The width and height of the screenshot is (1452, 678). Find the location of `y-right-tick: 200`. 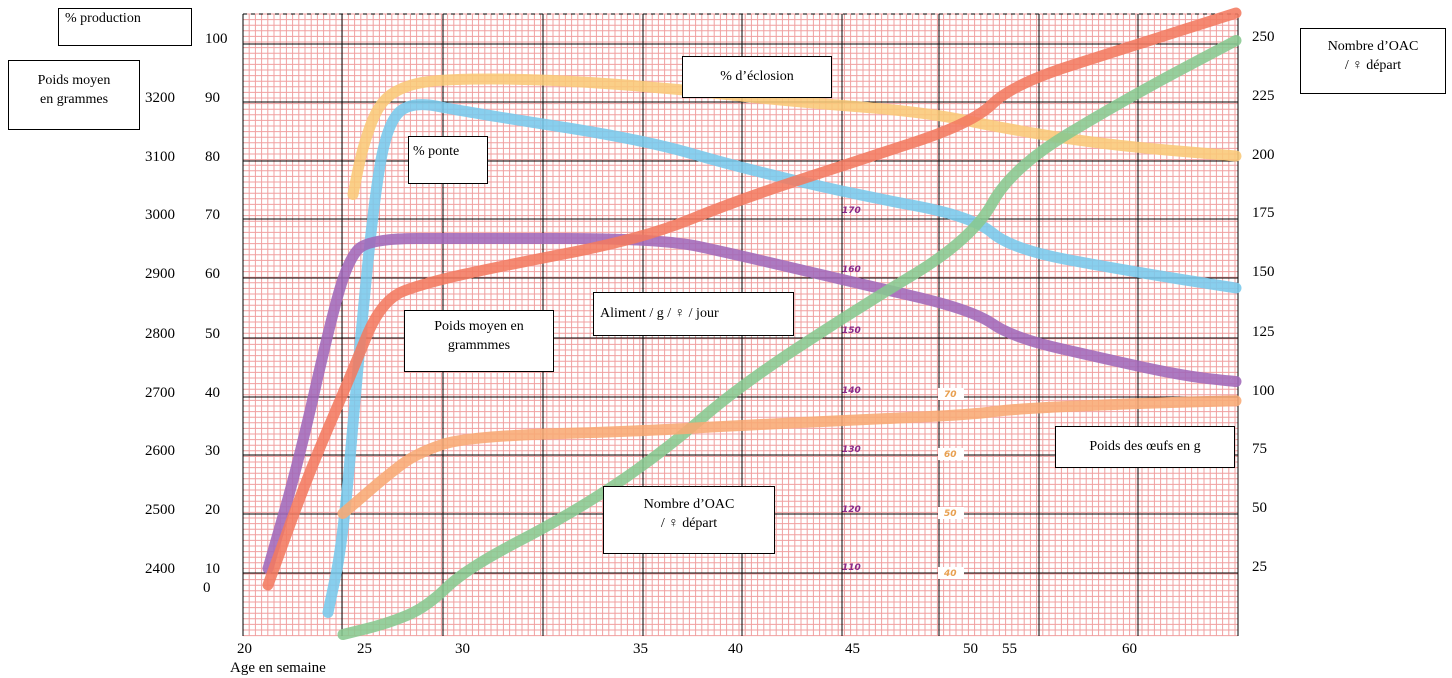

y-right-tick: 200 is located at coordinates (1263, 155).